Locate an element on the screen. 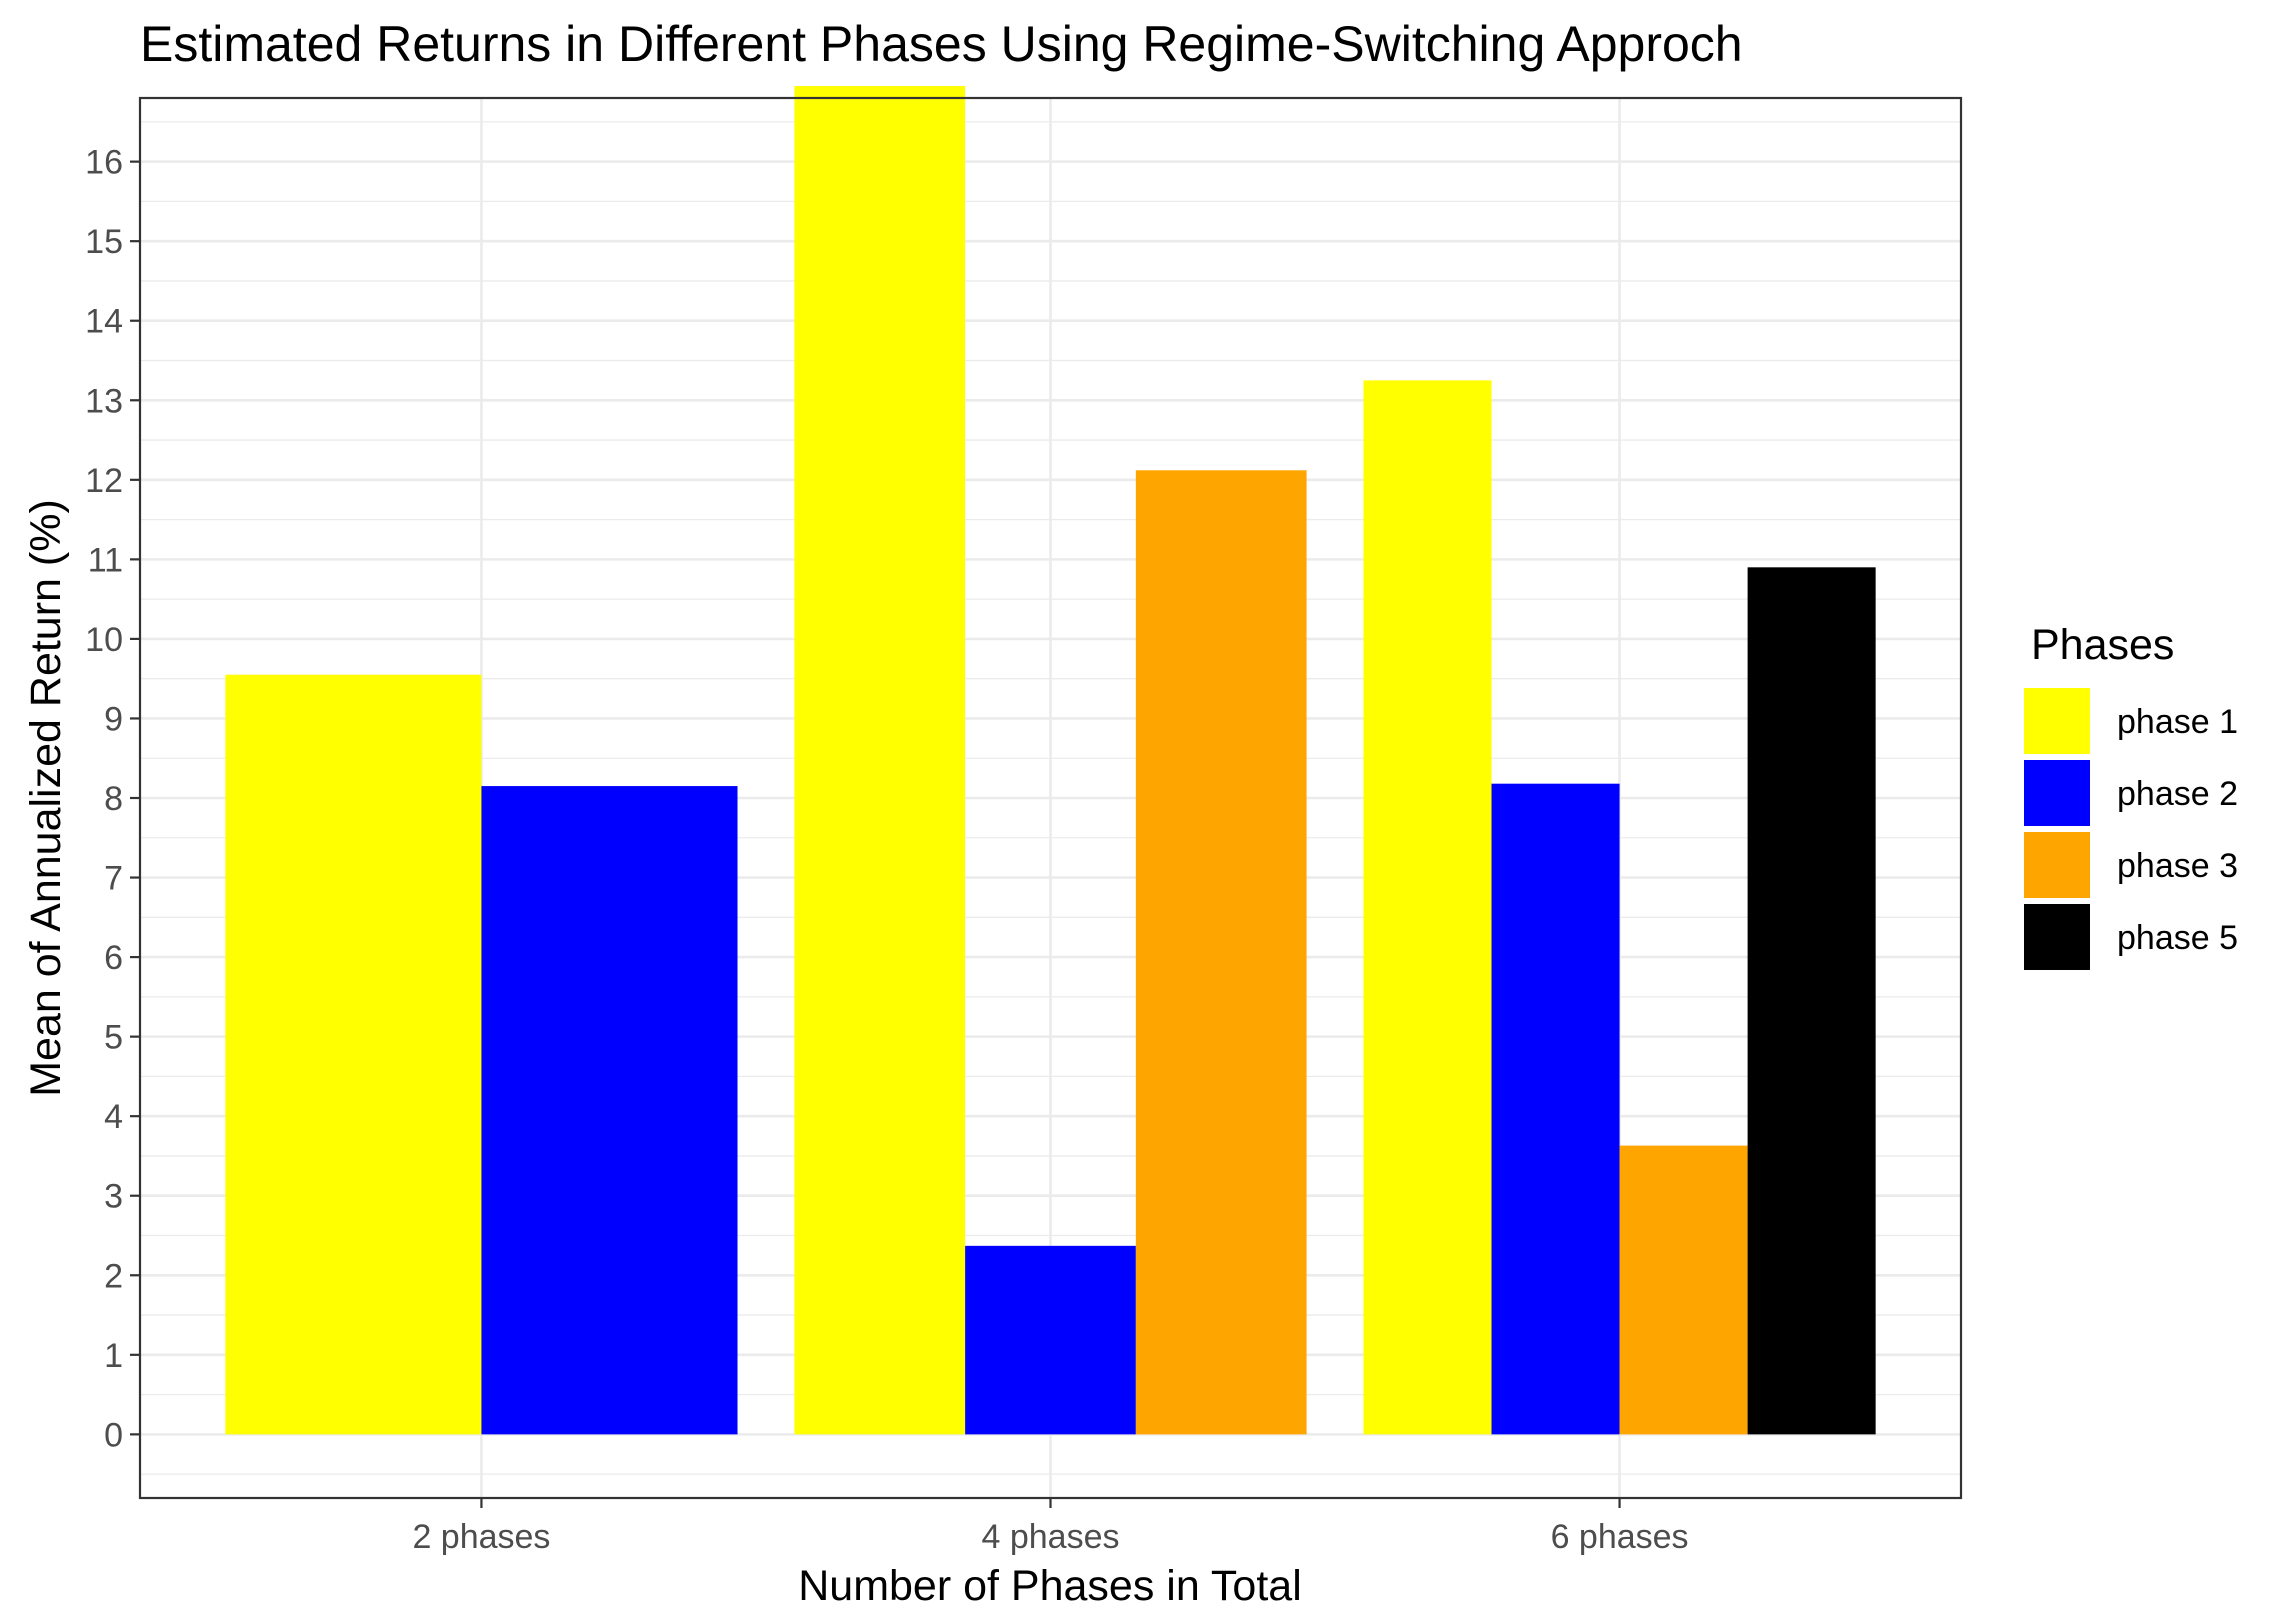  y-tick-label: 11 is located at coordinates (105, 560).